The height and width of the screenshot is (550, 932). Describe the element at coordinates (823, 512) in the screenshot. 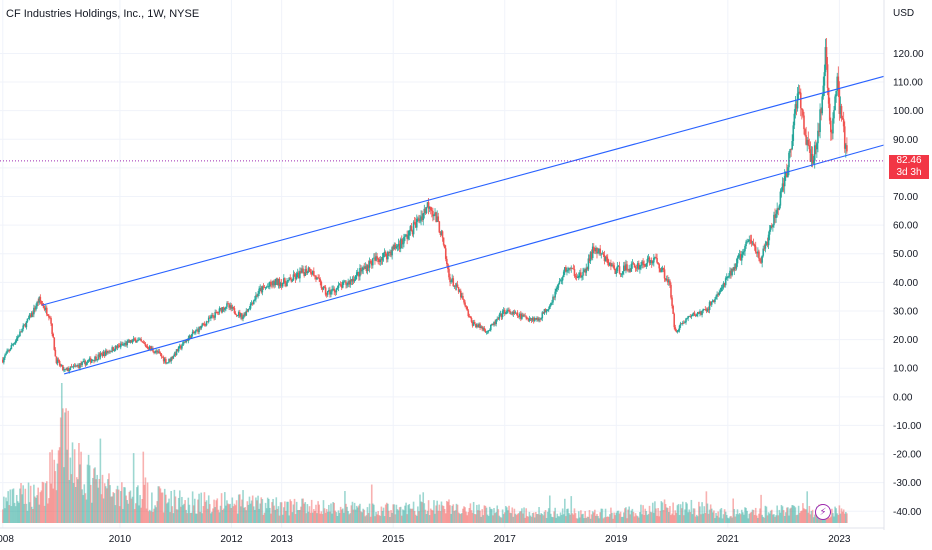

I see `lightning-icon: ⚡` at that location.